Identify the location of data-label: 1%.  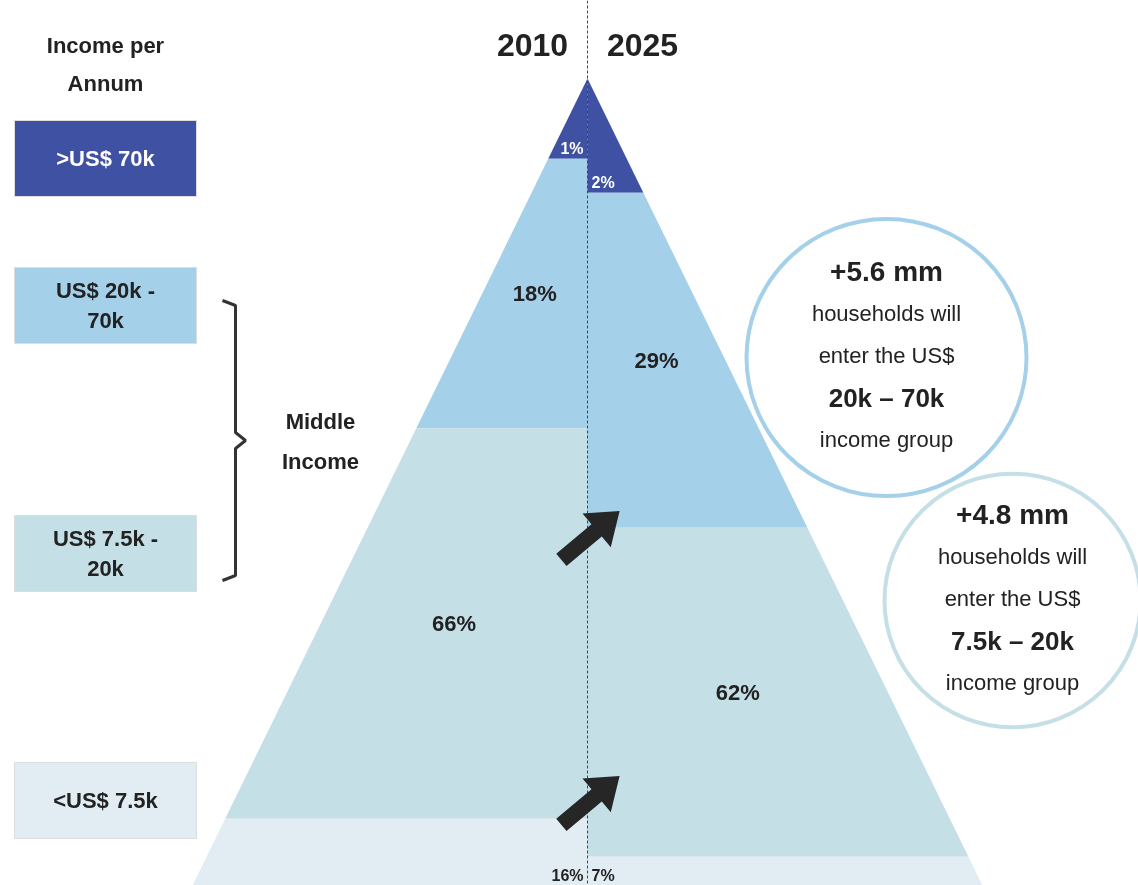
(572, 149).